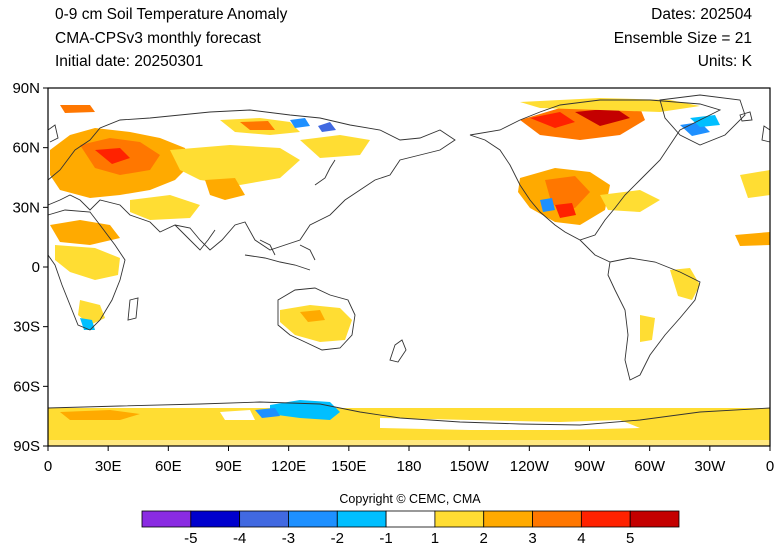 This screenshot has width=784, height=558. Describe the element at coordinates (168, 466) in the screenshot. I see `lon-tick-label: 60E` at that location.